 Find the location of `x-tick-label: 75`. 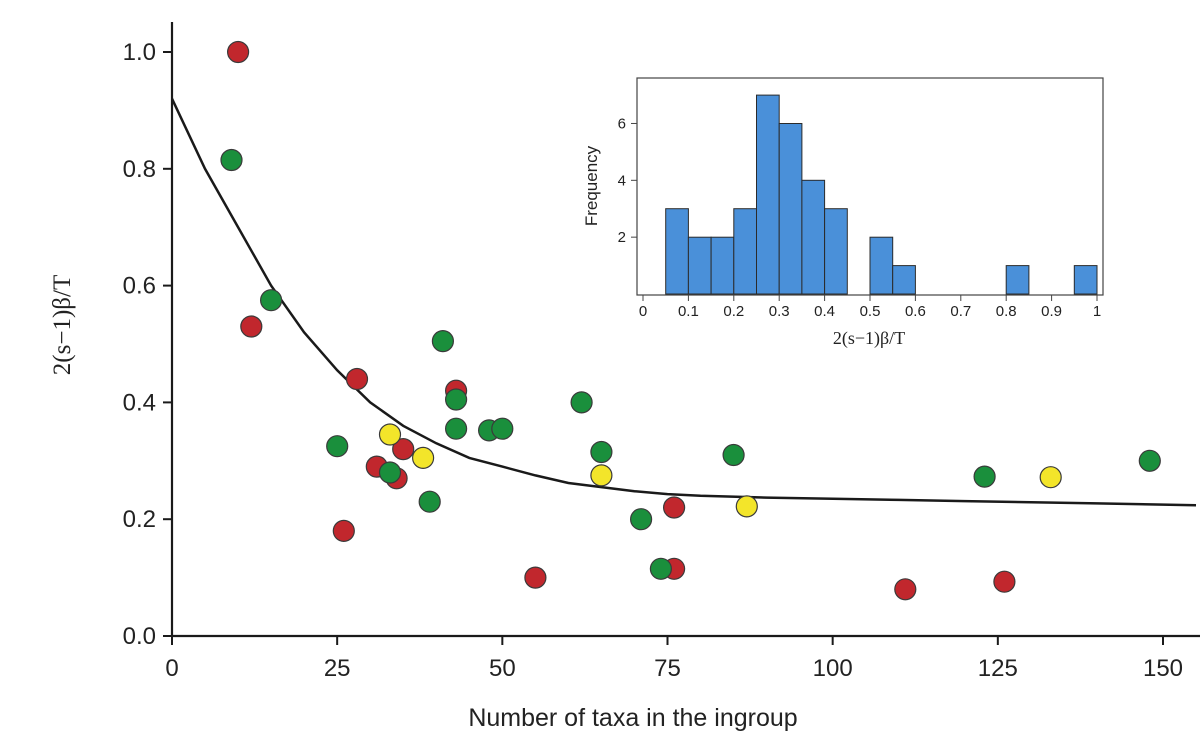

x-tick-label: 75 is located at coordinates (667, 668).